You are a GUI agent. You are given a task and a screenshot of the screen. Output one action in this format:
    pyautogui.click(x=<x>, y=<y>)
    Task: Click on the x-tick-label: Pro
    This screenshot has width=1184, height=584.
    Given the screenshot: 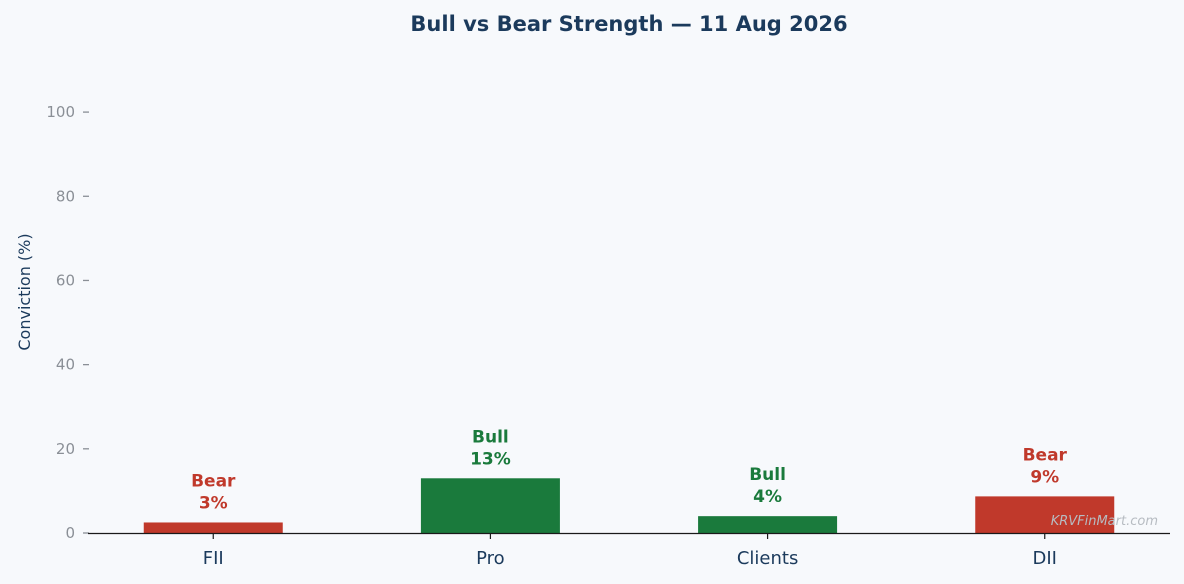 What is the action you would take?
    pyautogui.click(x=490, y=558)
    